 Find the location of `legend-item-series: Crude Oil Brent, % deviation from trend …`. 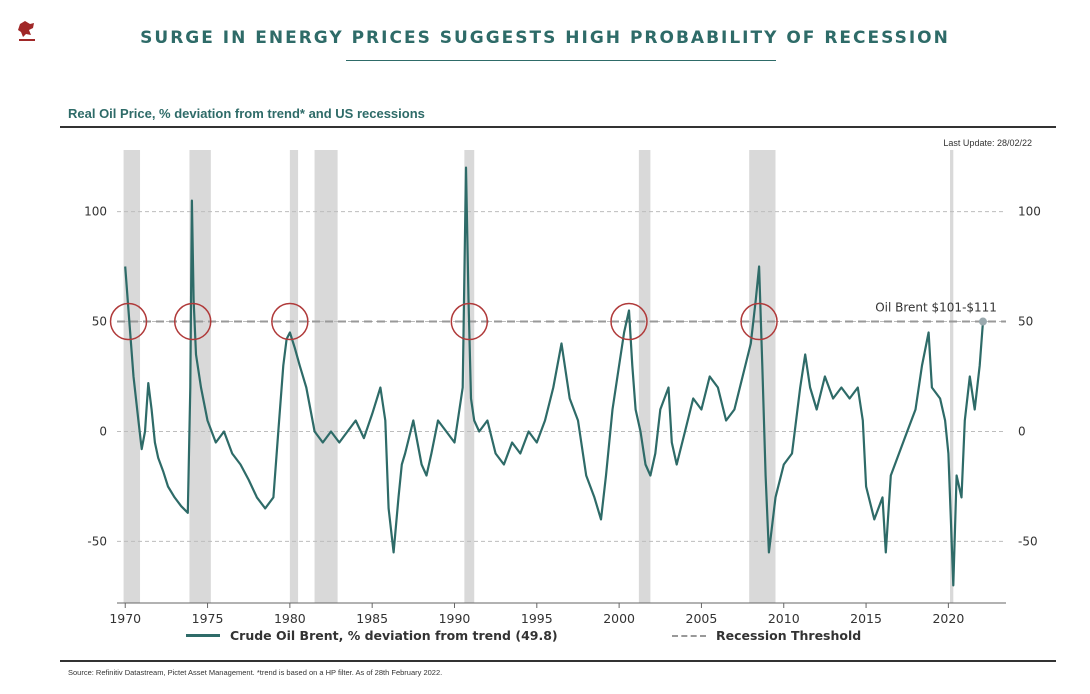

legend-item-series: Crude Oil Brent, % deviation from trend … is located at coordinates (372, 635).